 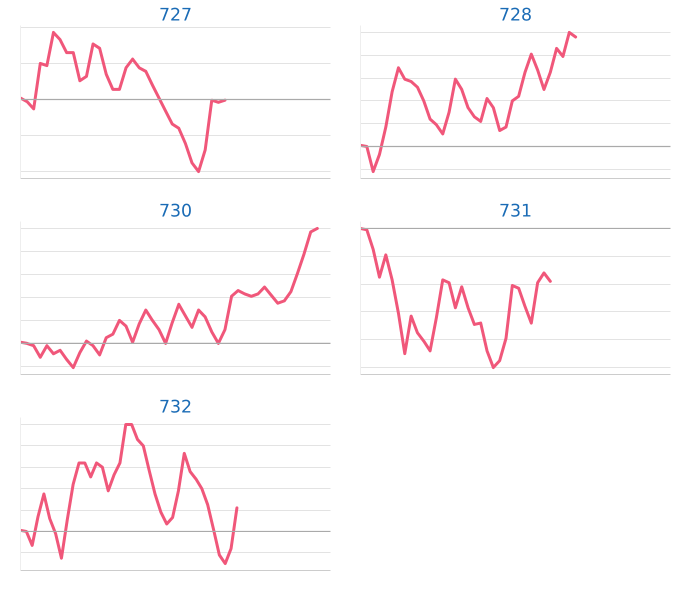 I want to click on chart-title: 732, so click(x=175, y=408).